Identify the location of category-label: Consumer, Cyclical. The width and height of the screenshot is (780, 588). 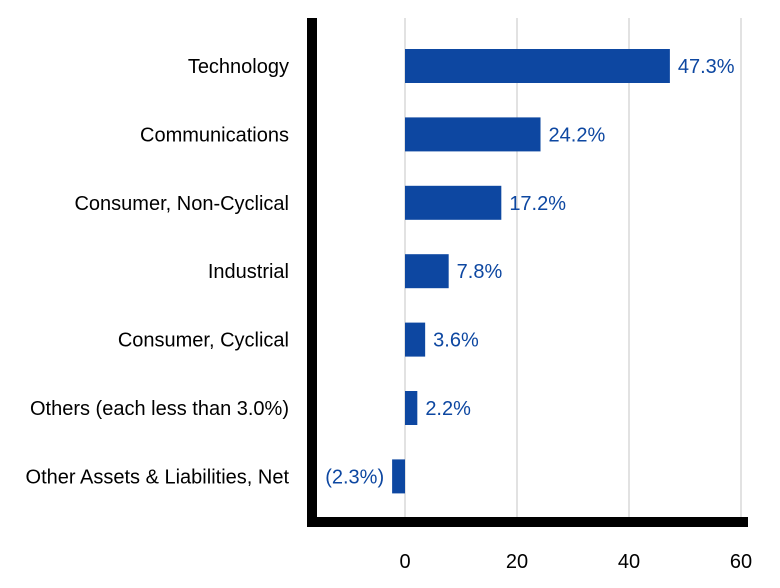
(203, 341).